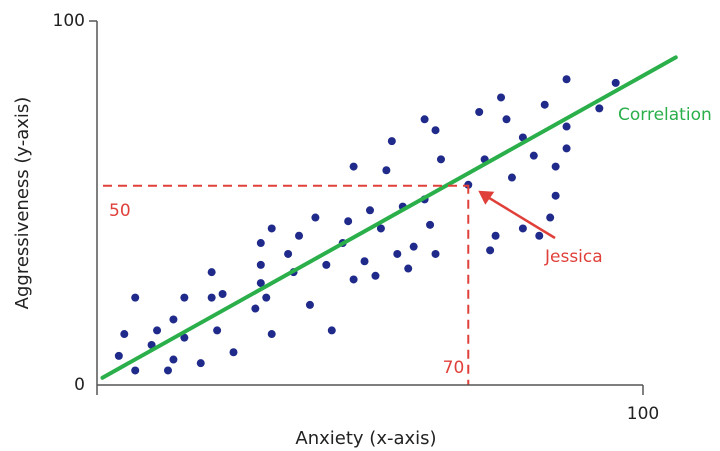  What do you see at coordinates (22, 203) in the screenshot?
I see `y-axis-label: Aggressiveness (y-axis)` at bounding box center [22, 203].